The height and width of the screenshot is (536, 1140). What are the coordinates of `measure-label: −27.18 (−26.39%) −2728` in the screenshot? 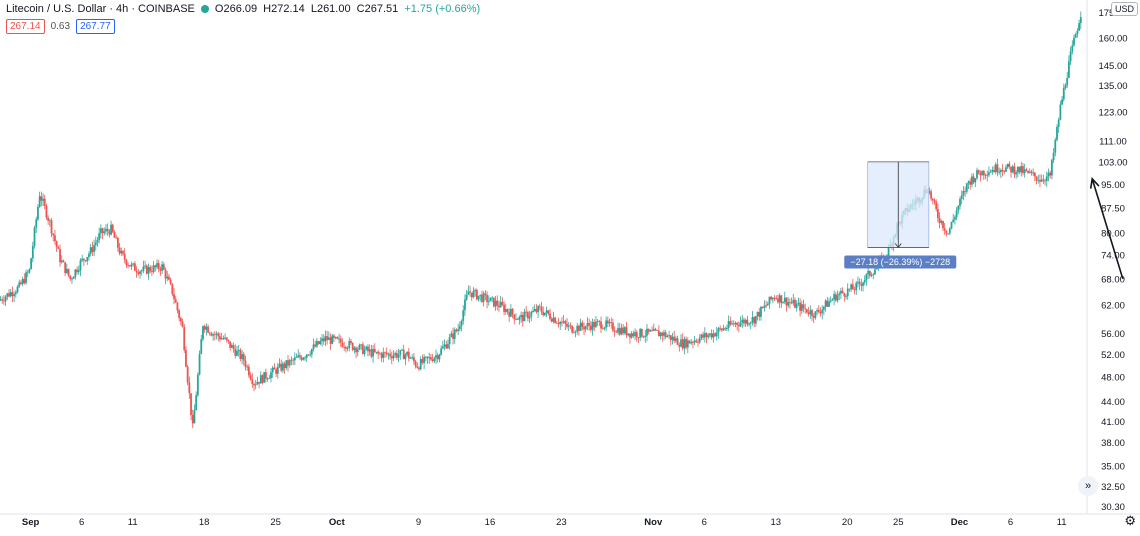 It's located at (900, 262).